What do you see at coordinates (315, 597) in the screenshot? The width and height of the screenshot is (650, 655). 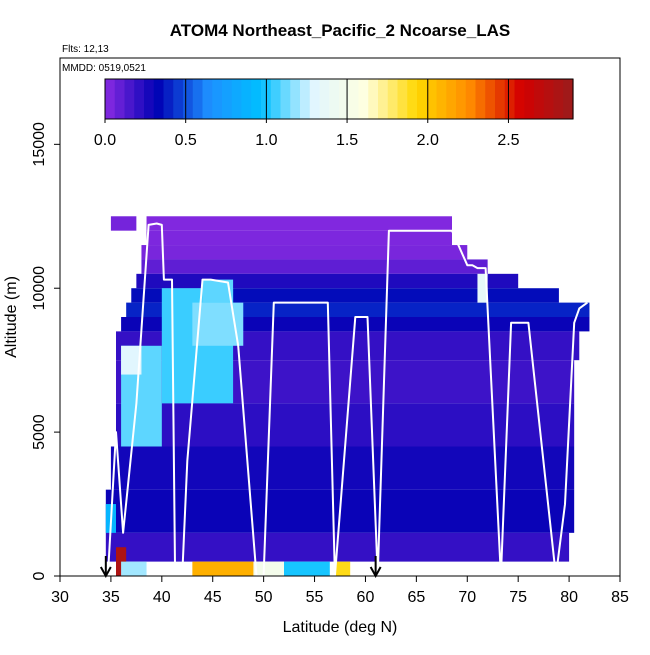 I see `x-tick-label: 55` at bounding box center [315, 597].